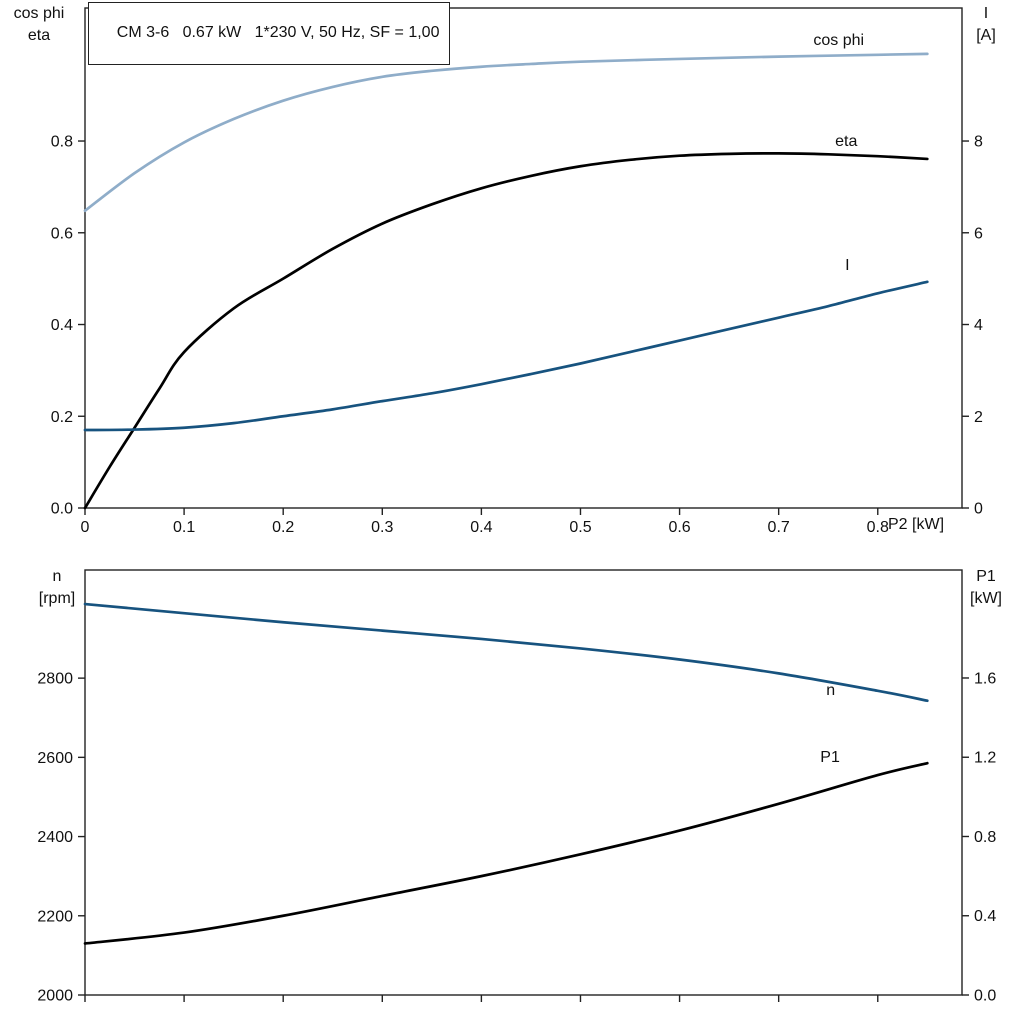  I want to click on ylabel-p1: P1, so click(986, 576).